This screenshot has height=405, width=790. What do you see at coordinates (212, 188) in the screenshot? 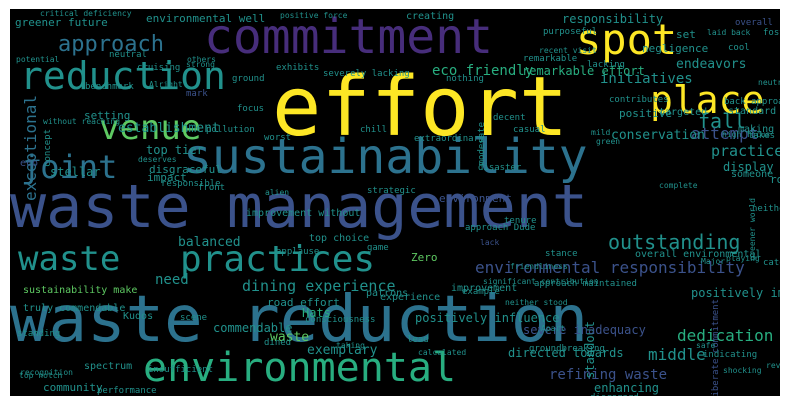
I see `cloud-word: front` at bounding box center [212, 188].